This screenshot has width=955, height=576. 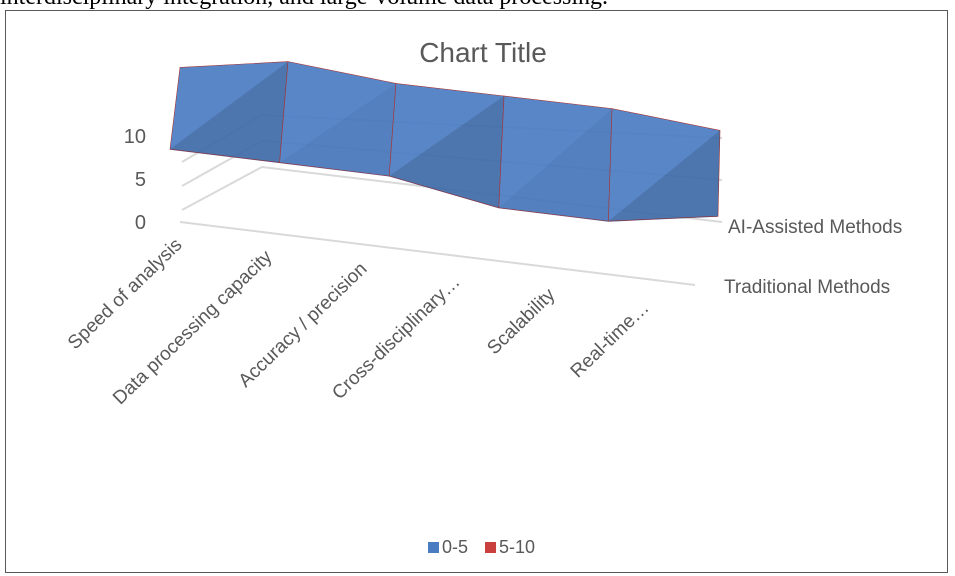 I want to click on chart-title: Chart Title, so click(x=483, y=52).